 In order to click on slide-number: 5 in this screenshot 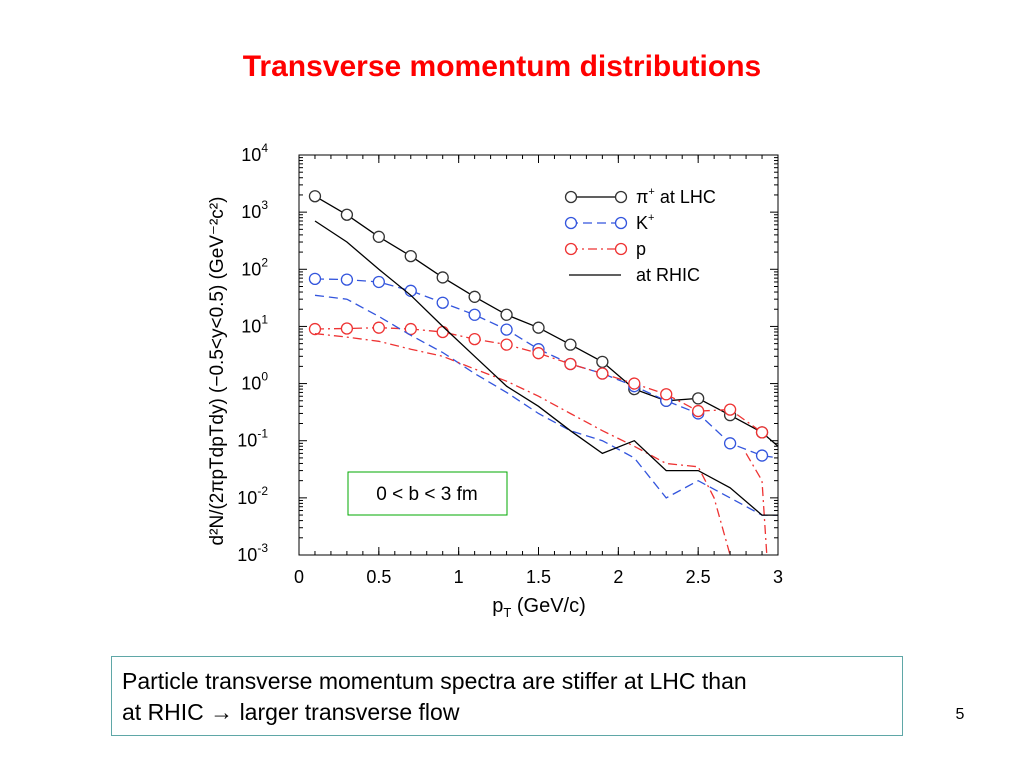, I will do `click(960, 714)`.